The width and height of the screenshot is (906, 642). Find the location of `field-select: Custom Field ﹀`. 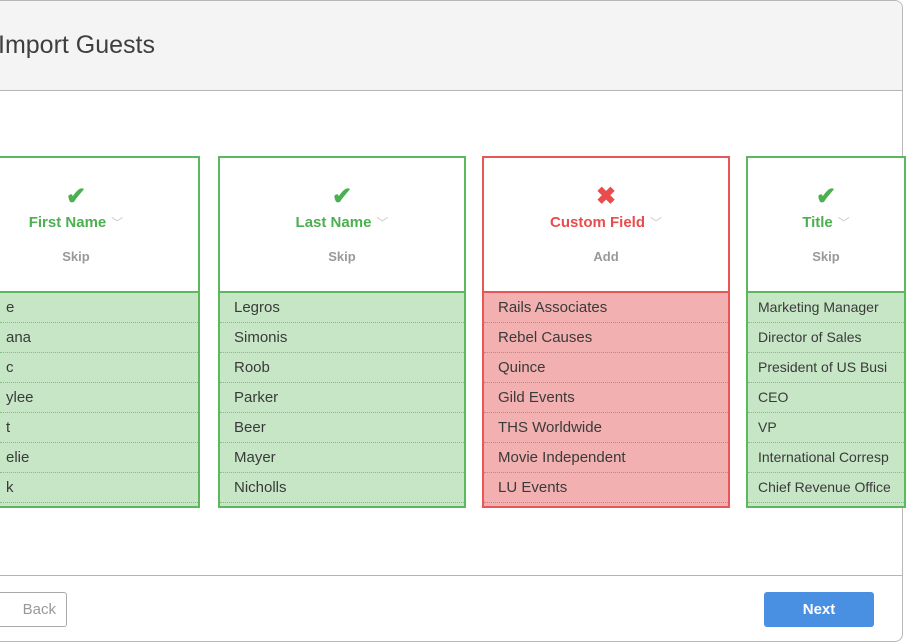

field-select: Custom Field ﹀ is located at coordinates (606, 222).